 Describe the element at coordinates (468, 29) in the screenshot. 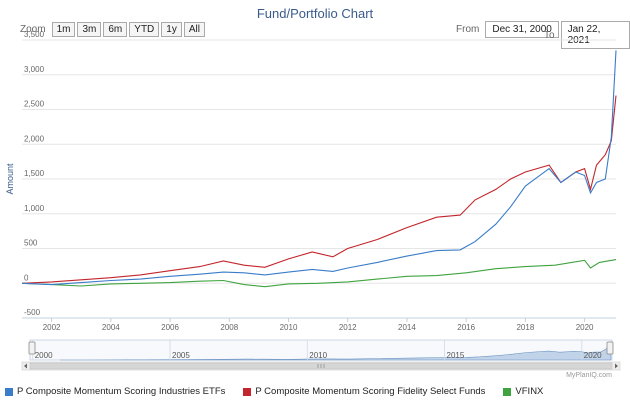

I see `from-label: From` at that location.